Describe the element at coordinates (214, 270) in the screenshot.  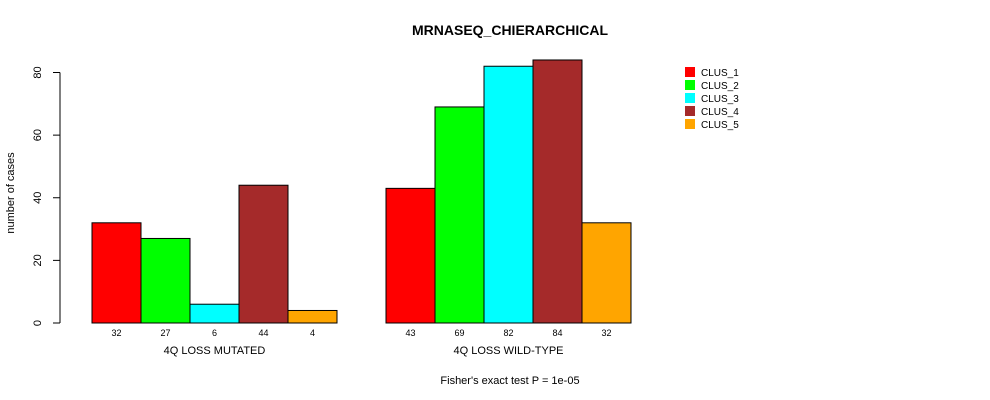
I see `bar-group: 32 27 6 44 44Q LOSS MUTATED` at that location.